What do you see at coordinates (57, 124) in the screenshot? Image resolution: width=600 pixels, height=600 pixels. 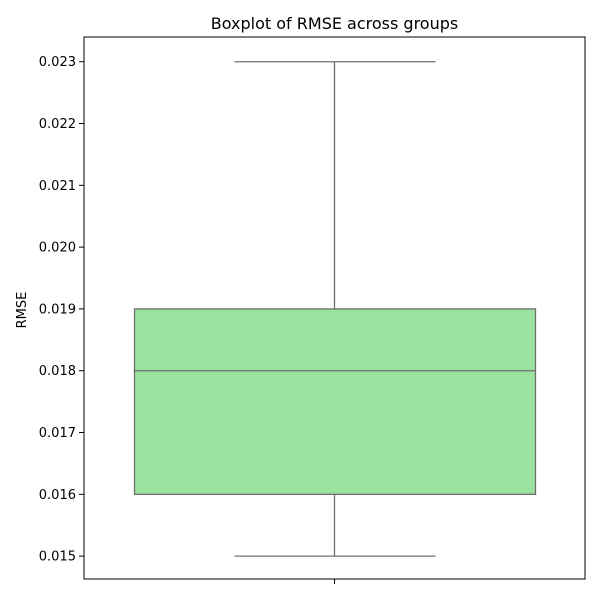 I see `y-tick-label-7: 0.022` at bounding box center [57, 124].